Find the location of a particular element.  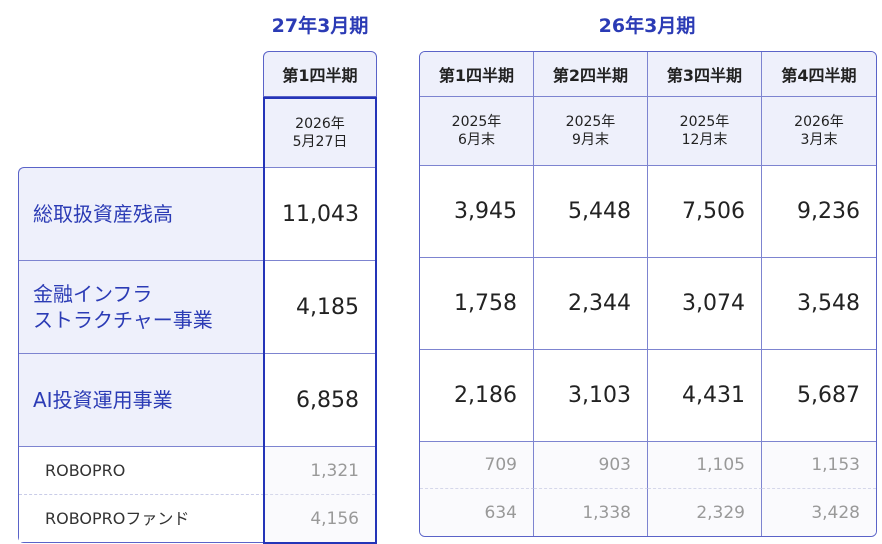

fy26-q1-ai-investment: 2,186 is located at coordinates (477, 396).